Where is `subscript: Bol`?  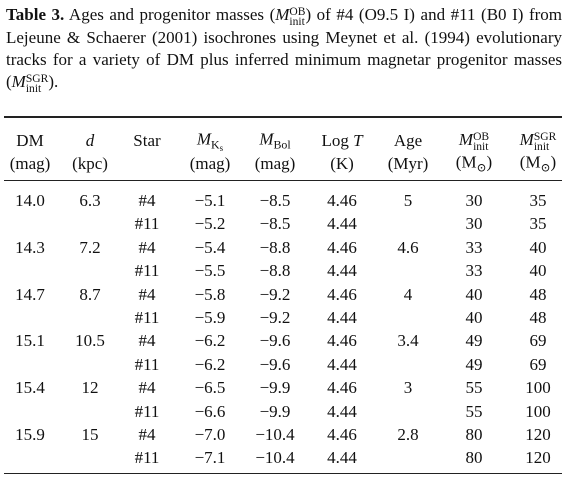 subscript: Bol is located at coordinates (282, 144).